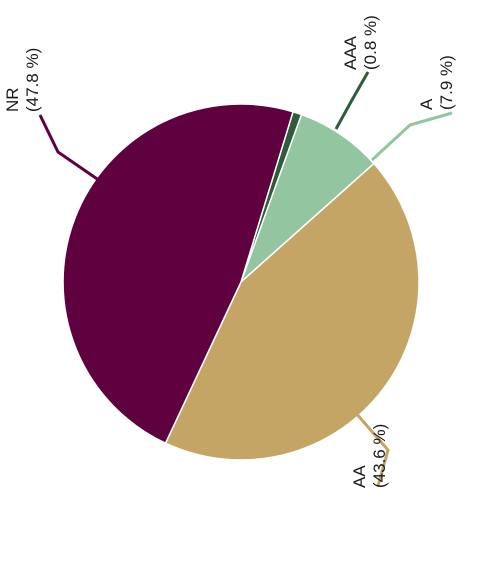 Image resolution: width=478 pixels, height=586 pixels. What do you see at coordinates (22, 80) in the screenshot?
I see `slice-label-nr: NR(47.8 %)` at bounding box center [22, 80].